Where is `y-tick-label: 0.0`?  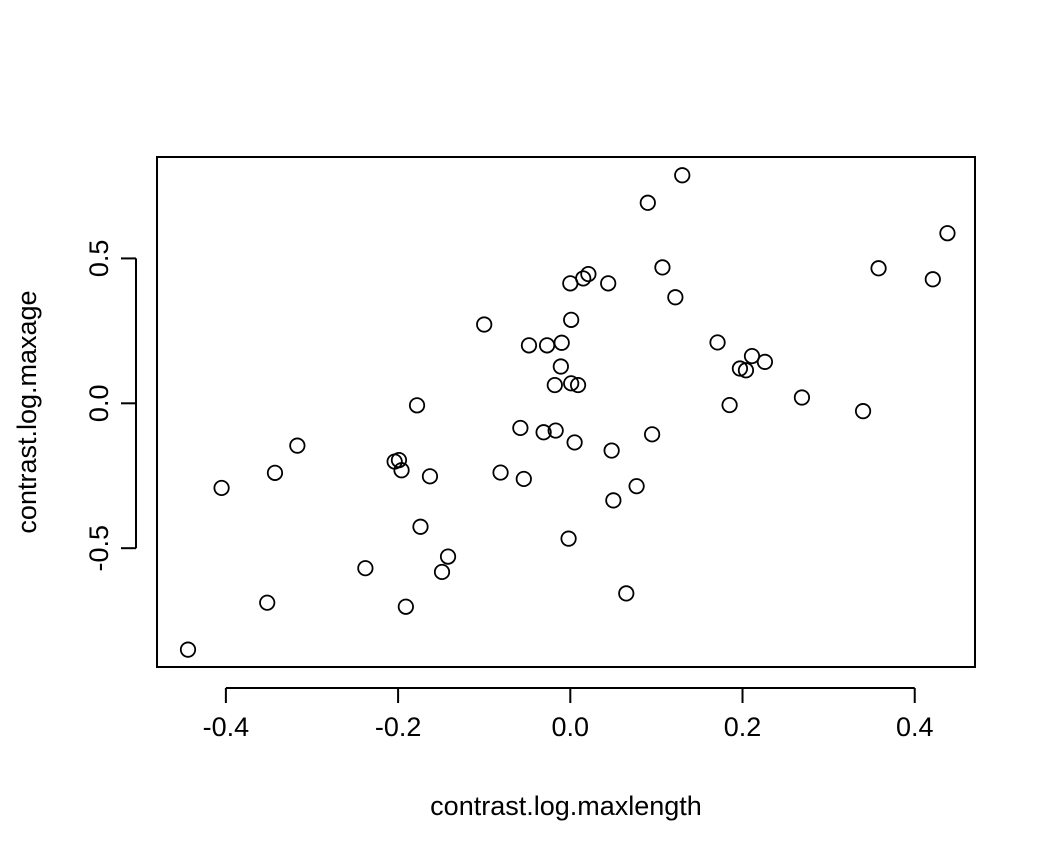
y-tick-label: 0.0 is located at coordinates (99, 404).